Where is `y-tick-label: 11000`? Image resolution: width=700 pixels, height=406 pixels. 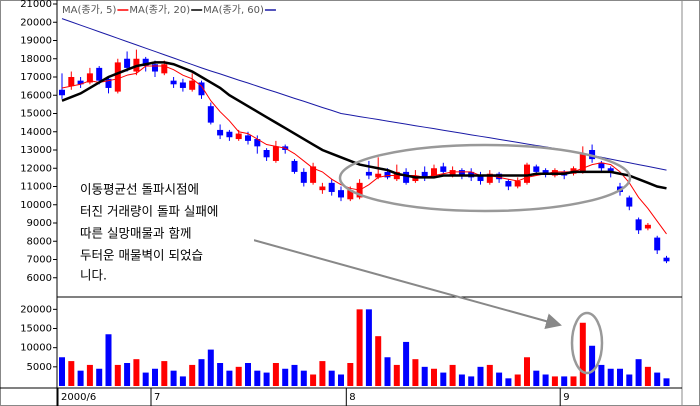
y-tick-label: 11000 is located at coordinates (36, 187).